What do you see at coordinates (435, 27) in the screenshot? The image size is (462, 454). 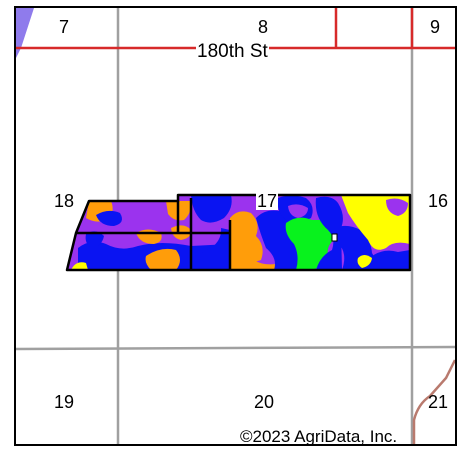 I see `section-9-label: 9` at bounding box center [435, 27].